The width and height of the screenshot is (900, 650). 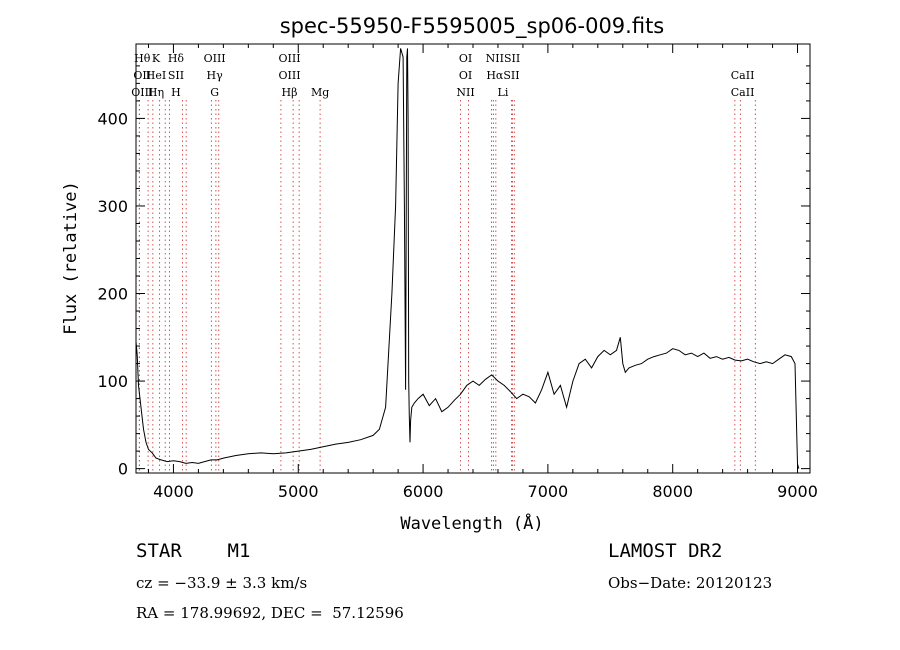 I want to click on spectral-line-label: K, so click(x=156, y=58).